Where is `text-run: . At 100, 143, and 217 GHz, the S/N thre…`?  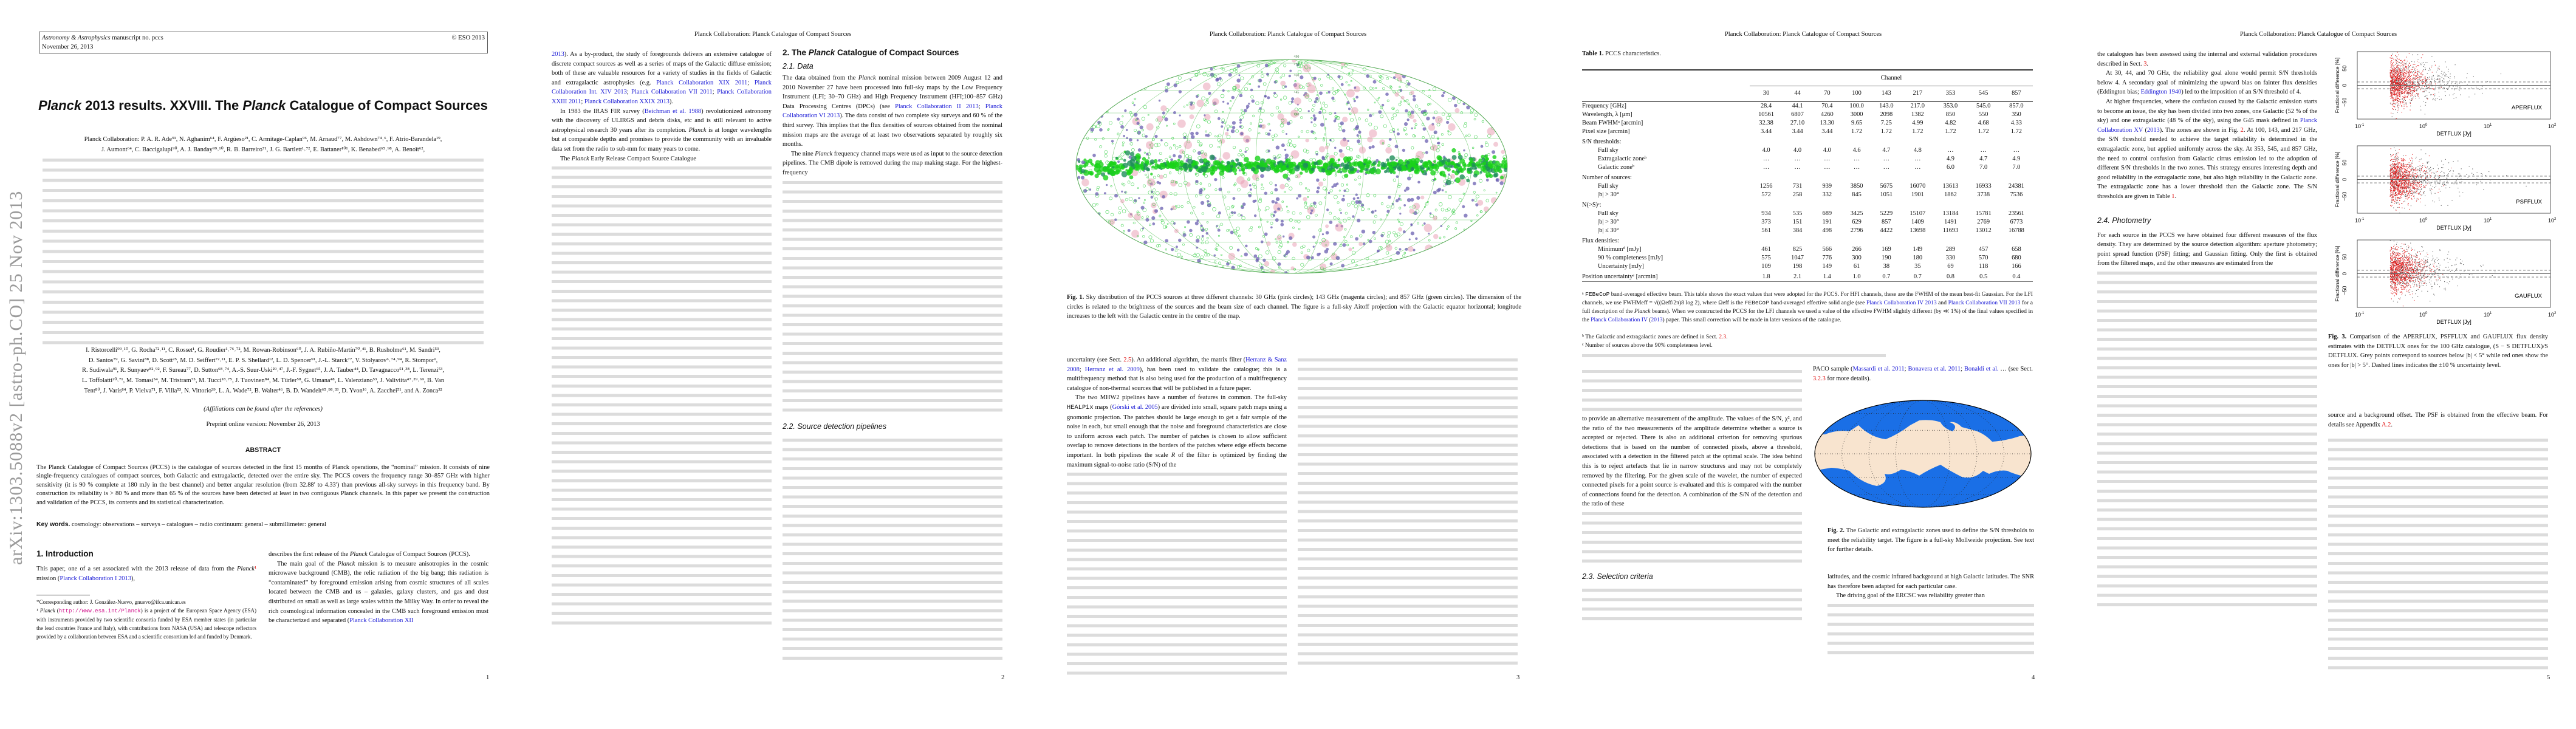 text-run: . At 100, 143, and 217 GHz, the S/N thre… is located at coordinates (2207, 163).